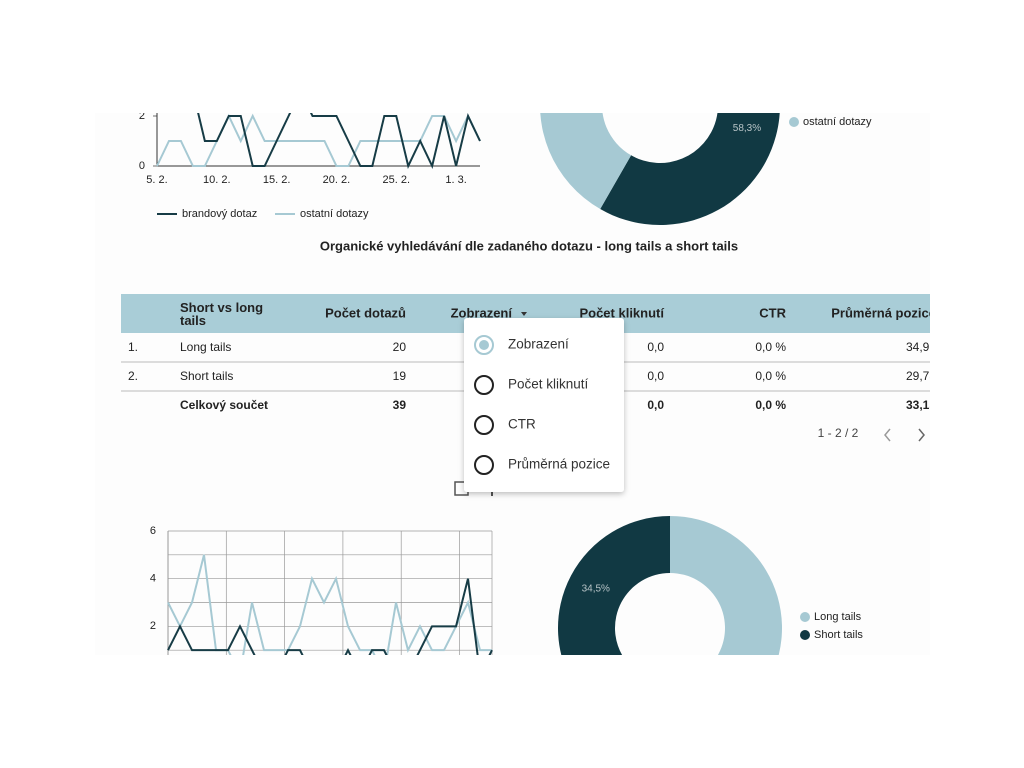 The image size is (1024, 768). I want to click on menu-option: Počet kliknutí, so click(548, 384).